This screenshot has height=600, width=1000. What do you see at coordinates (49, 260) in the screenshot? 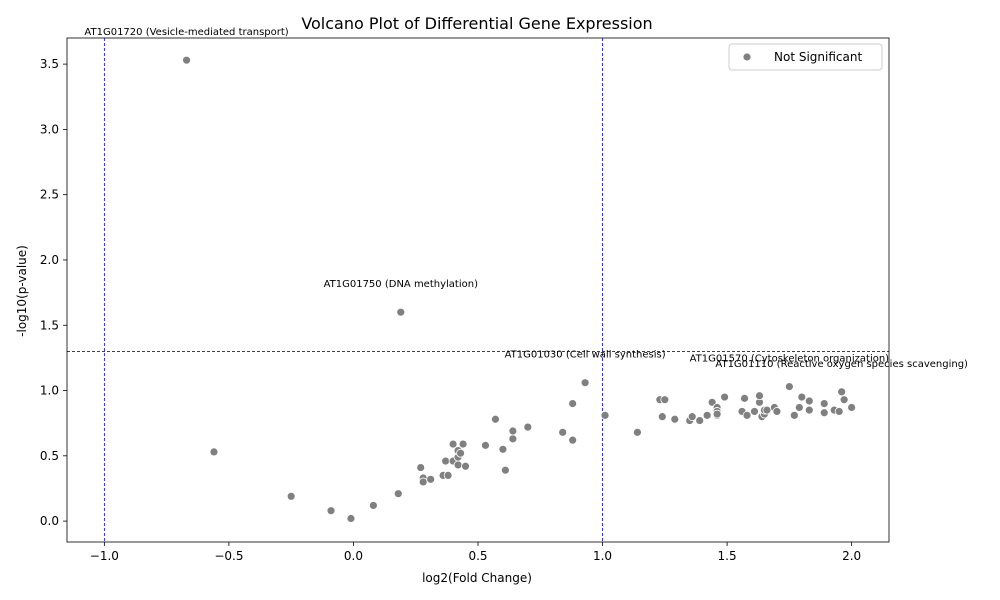
I see `y-tick-label: 2.0` at bounding box center [49, 260].